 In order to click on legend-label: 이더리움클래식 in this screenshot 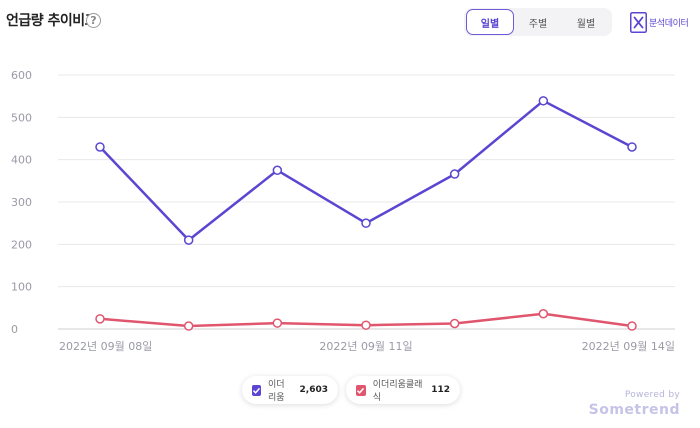, I will do `click(397, 391)`.